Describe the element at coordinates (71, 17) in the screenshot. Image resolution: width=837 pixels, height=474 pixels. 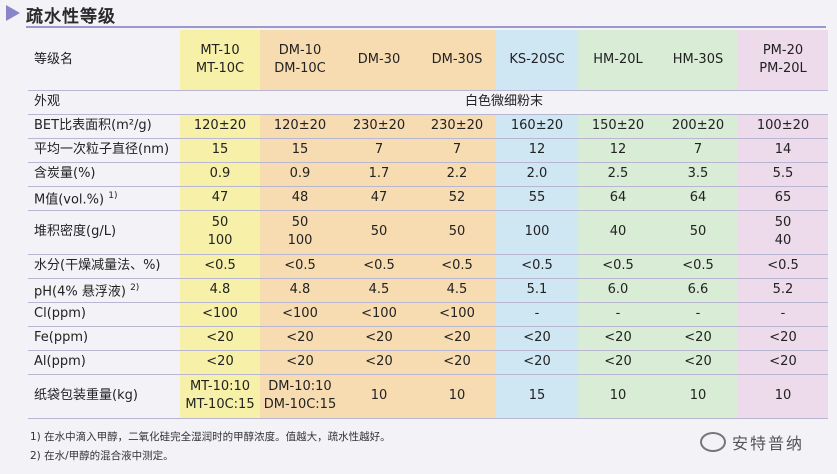
I see `page-title: 疏水性等级` at that location.